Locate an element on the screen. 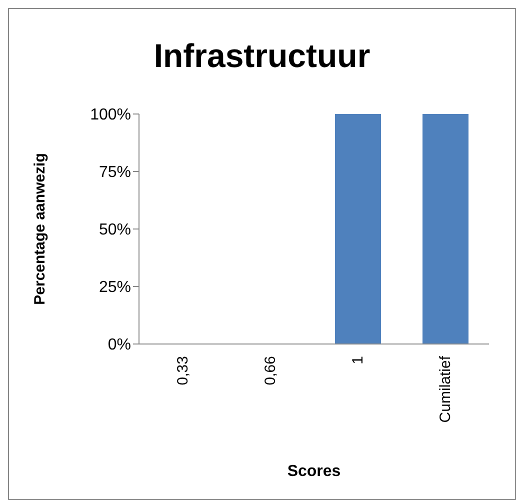  x-axis-title: Scores is located at coordinates (314, 471).